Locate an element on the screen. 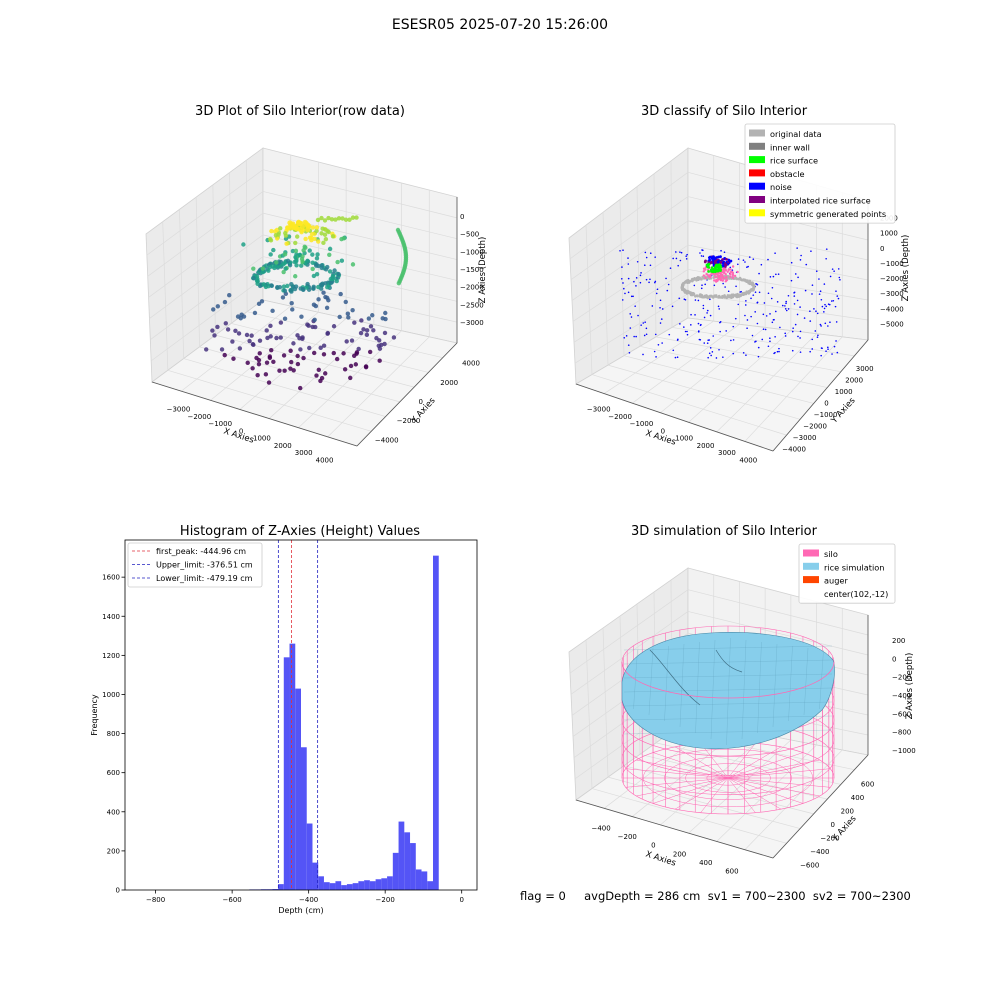  panel2-title: 3D classify of Silo Interior is located at coordinates (724, 111).